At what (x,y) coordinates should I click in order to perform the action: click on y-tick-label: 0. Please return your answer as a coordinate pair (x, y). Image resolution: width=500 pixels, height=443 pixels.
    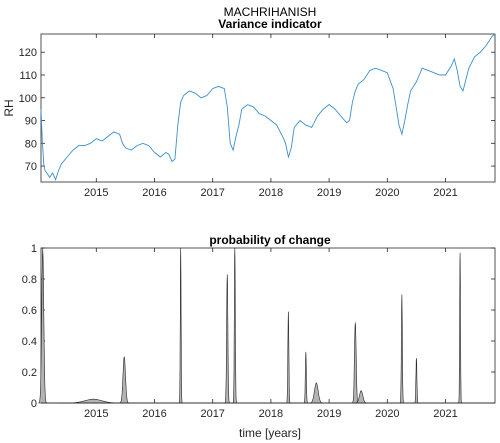
    Looking at the image, I should click on (34, 404).